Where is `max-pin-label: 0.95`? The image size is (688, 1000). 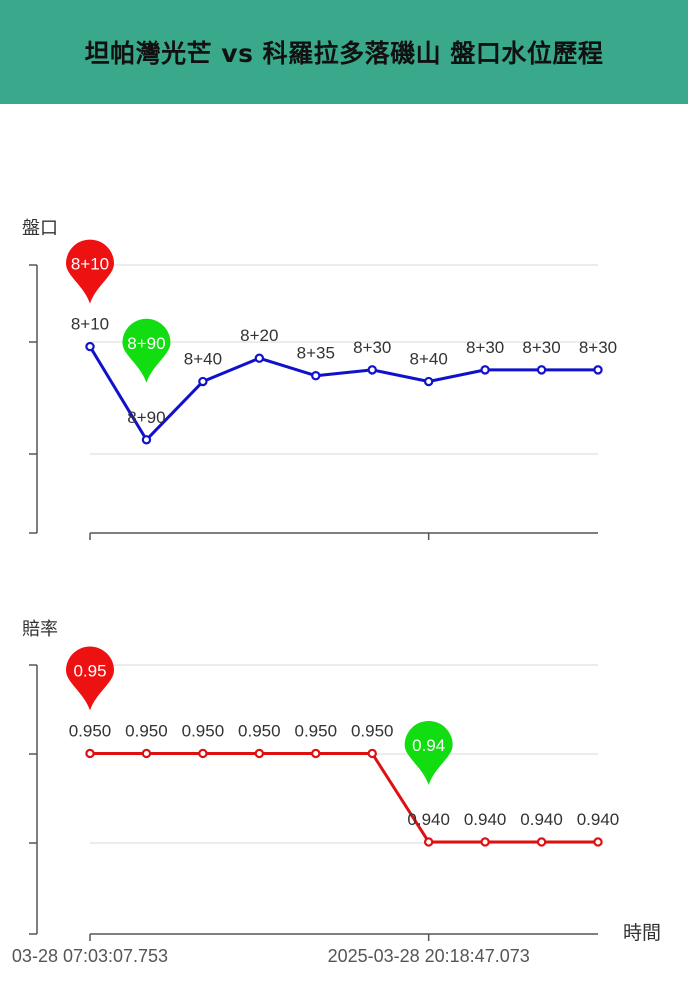 max-pin-label: 0.95 is located at coordinates (89, 670).